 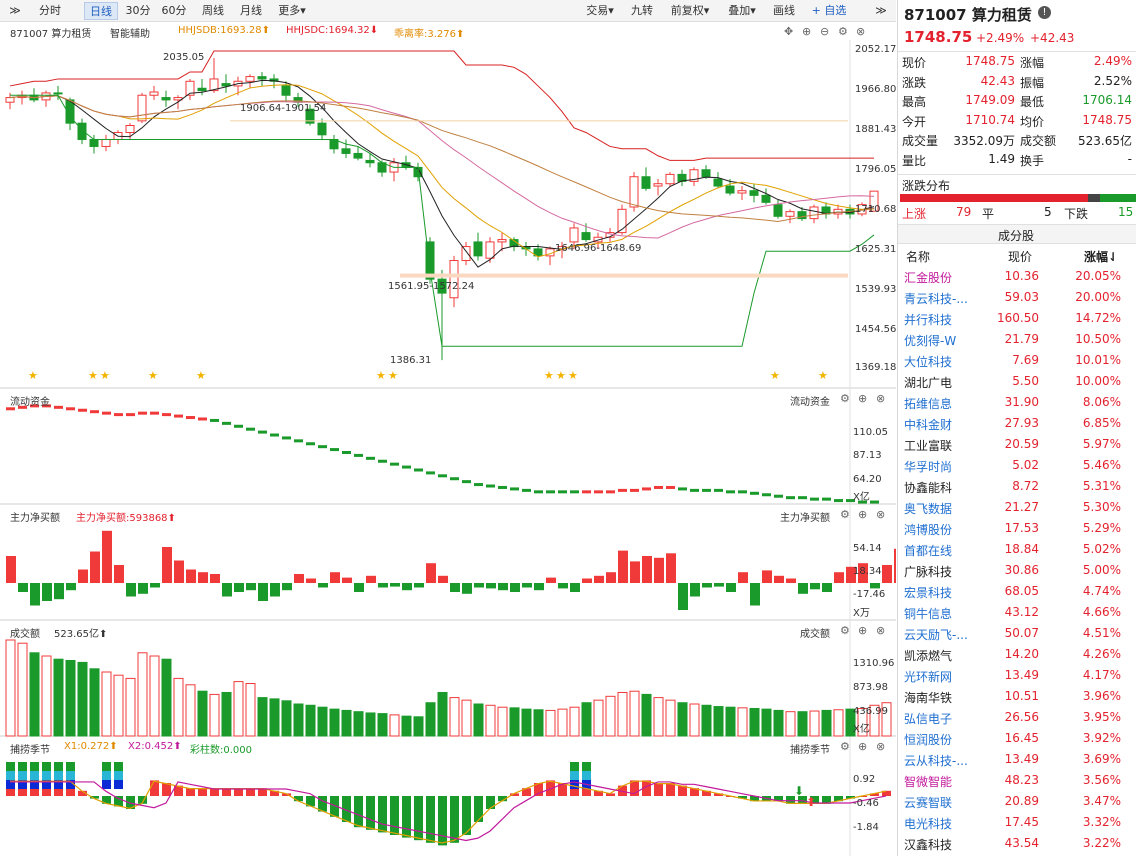 What do you see at coordinates (789, 31) in the screenshot?
I see `settings-icon: ✥` at bounding box center [789, 31].